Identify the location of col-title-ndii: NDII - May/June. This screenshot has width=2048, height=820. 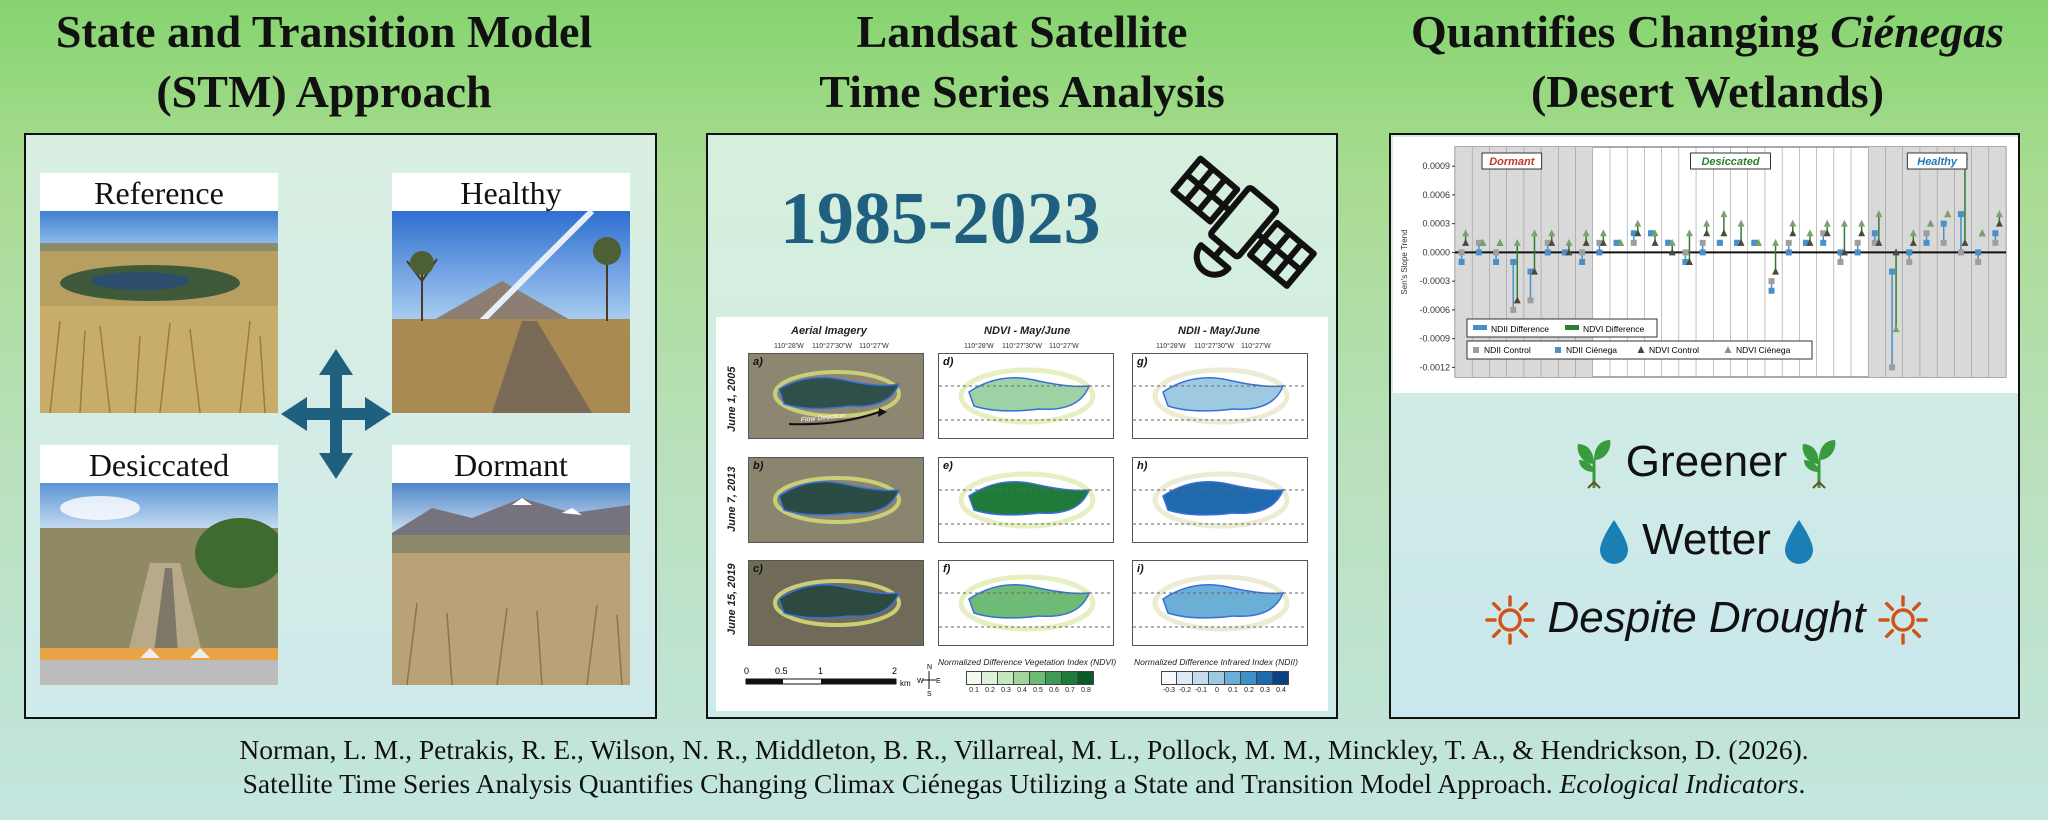
(1219, 331).